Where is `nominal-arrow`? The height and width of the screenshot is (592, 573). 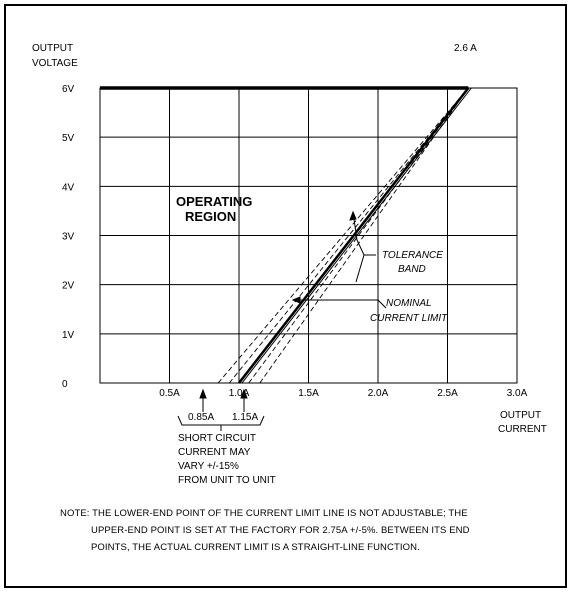
nominal-arrow is located at coordinates (296, 300).